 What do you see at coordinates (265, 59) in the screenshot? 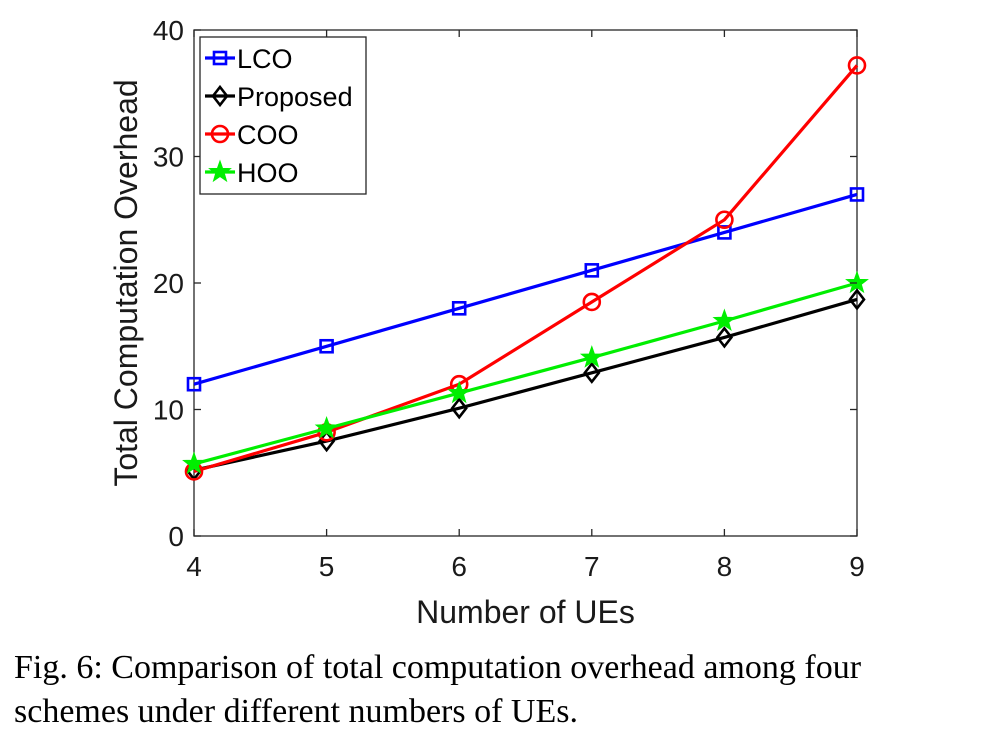
I see `legend-label-lco: LCO` at bounding box center [265, 59].